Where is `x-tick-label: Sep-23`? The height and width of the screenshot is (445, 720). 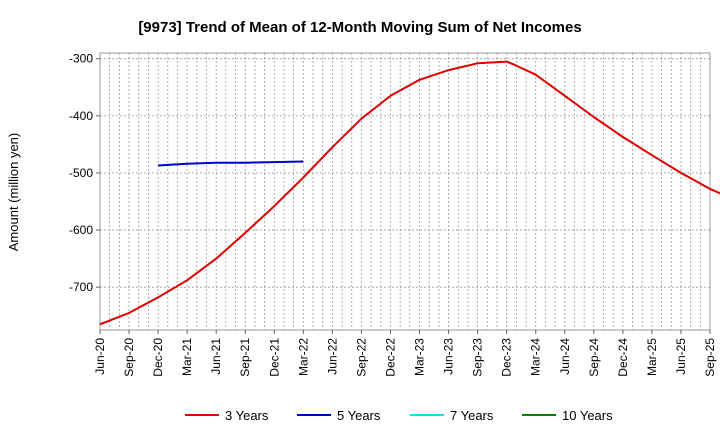
x-tick-label: Sep-23 is located at coordinates (478, 357).